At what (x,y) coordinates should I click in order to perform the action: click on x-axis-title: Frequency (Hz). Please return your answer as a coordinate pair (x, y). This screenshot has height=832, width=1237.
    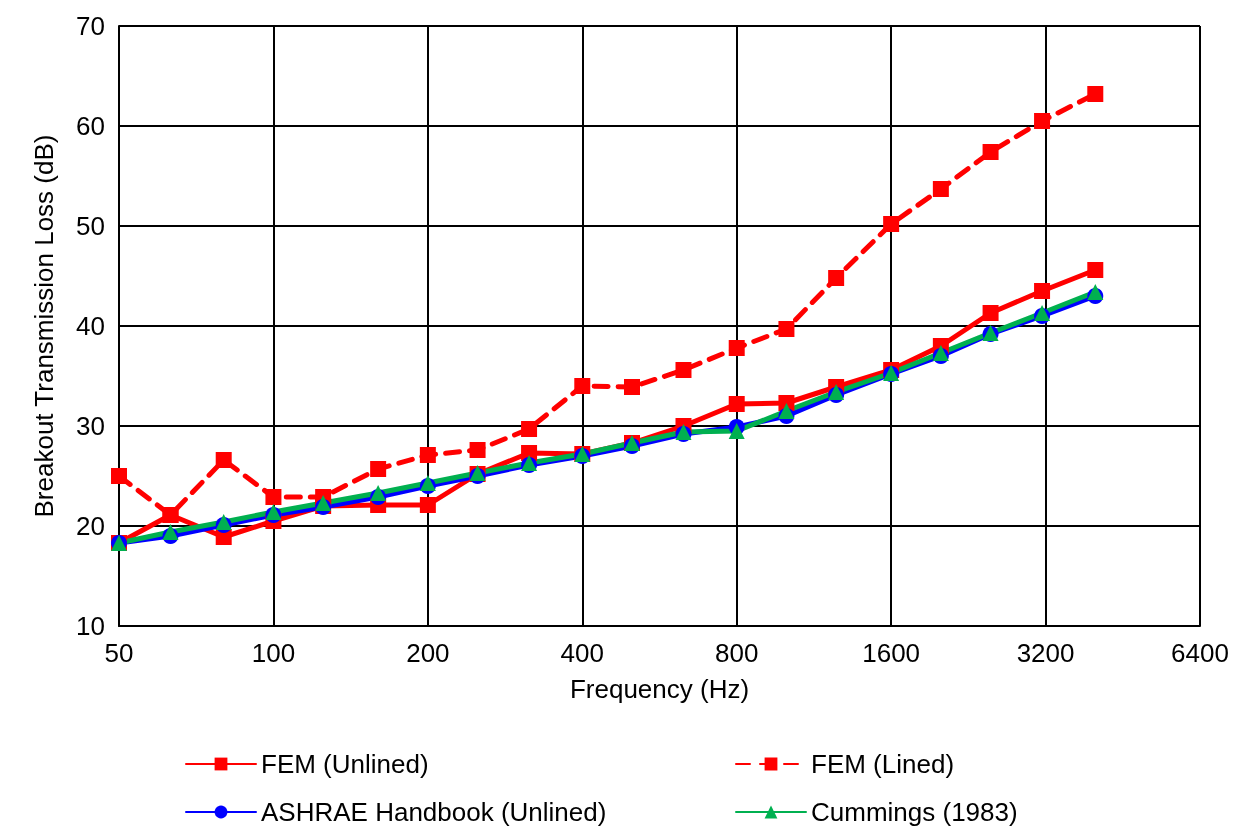
    Looking at the image, I should click on (659, 689).